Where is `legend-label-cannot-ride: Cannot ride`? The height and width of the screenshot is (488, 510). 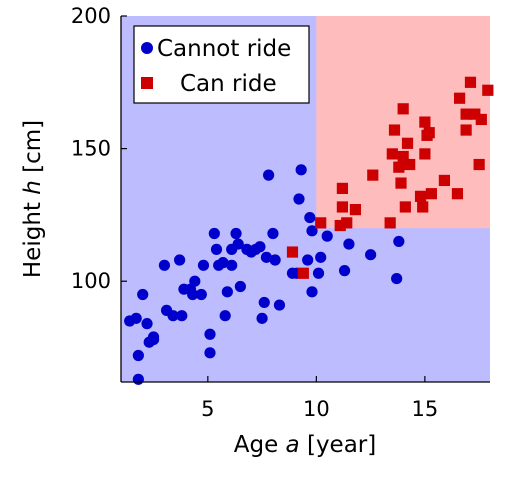 legend-label-cannot-ride: Cannot ride is located at coordinates (224, 49).